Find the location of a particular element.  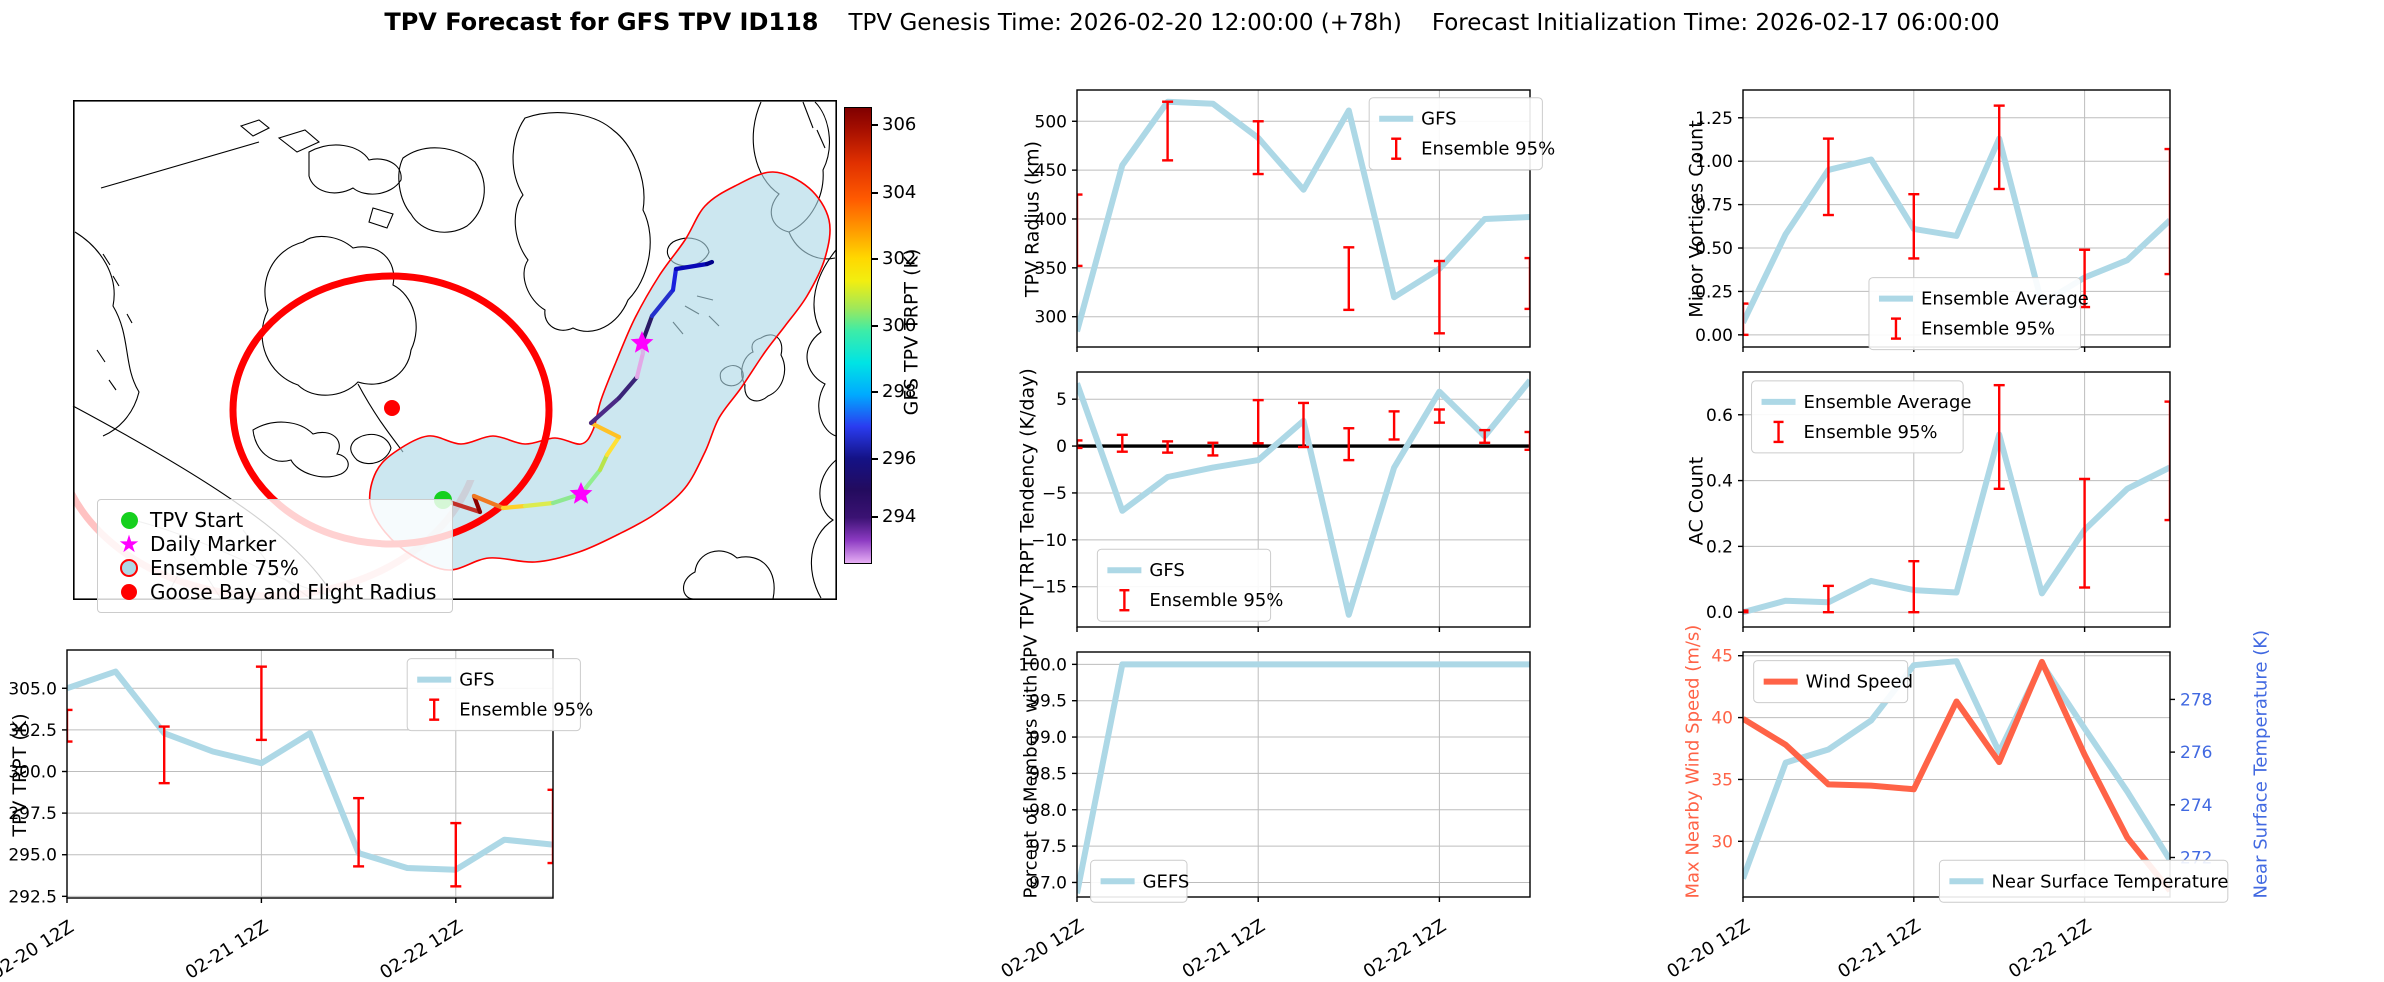

legend-row-ensemble: Ensemble 75% is located at coordinates (272, 568).